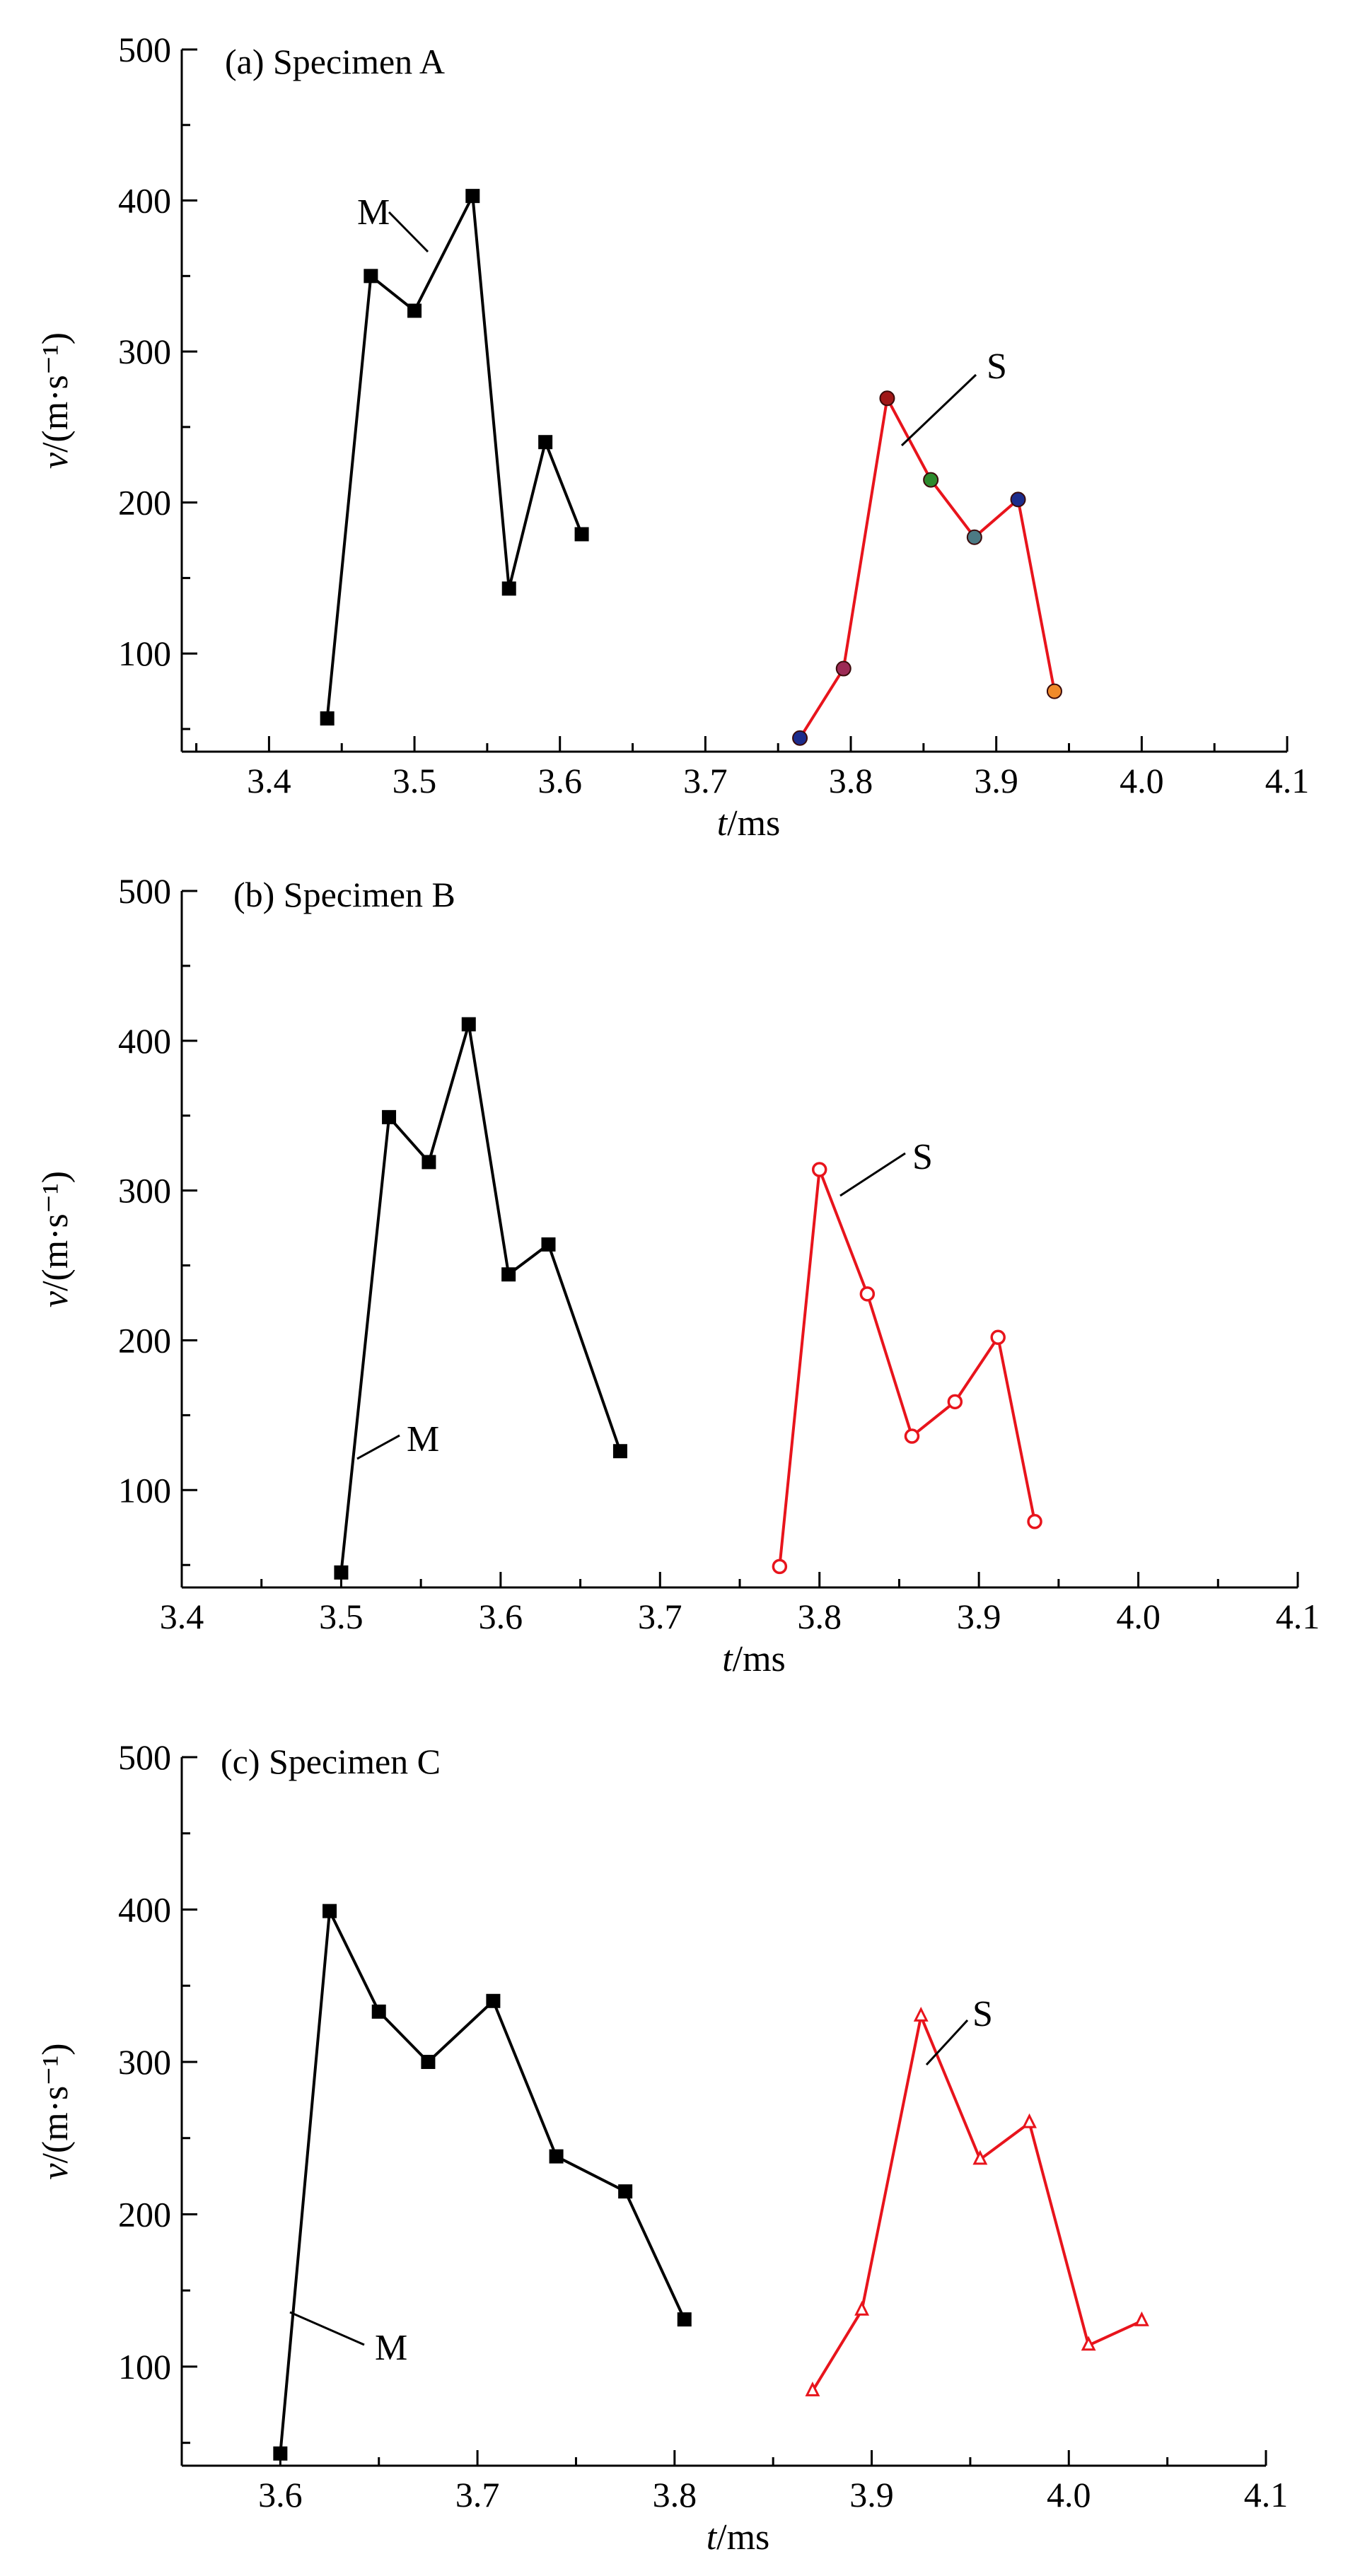  I want to click on panel-title: (a) Specimen A, so click(335, 61).